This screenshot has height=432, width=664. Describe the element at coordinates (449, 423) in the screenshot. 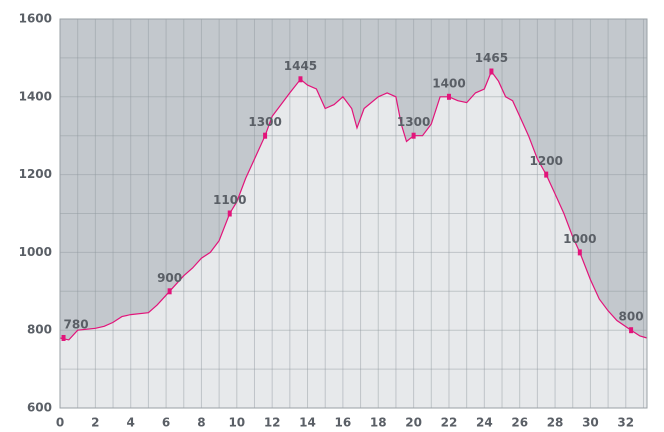

I see `x-tick-label: 22` at that location.